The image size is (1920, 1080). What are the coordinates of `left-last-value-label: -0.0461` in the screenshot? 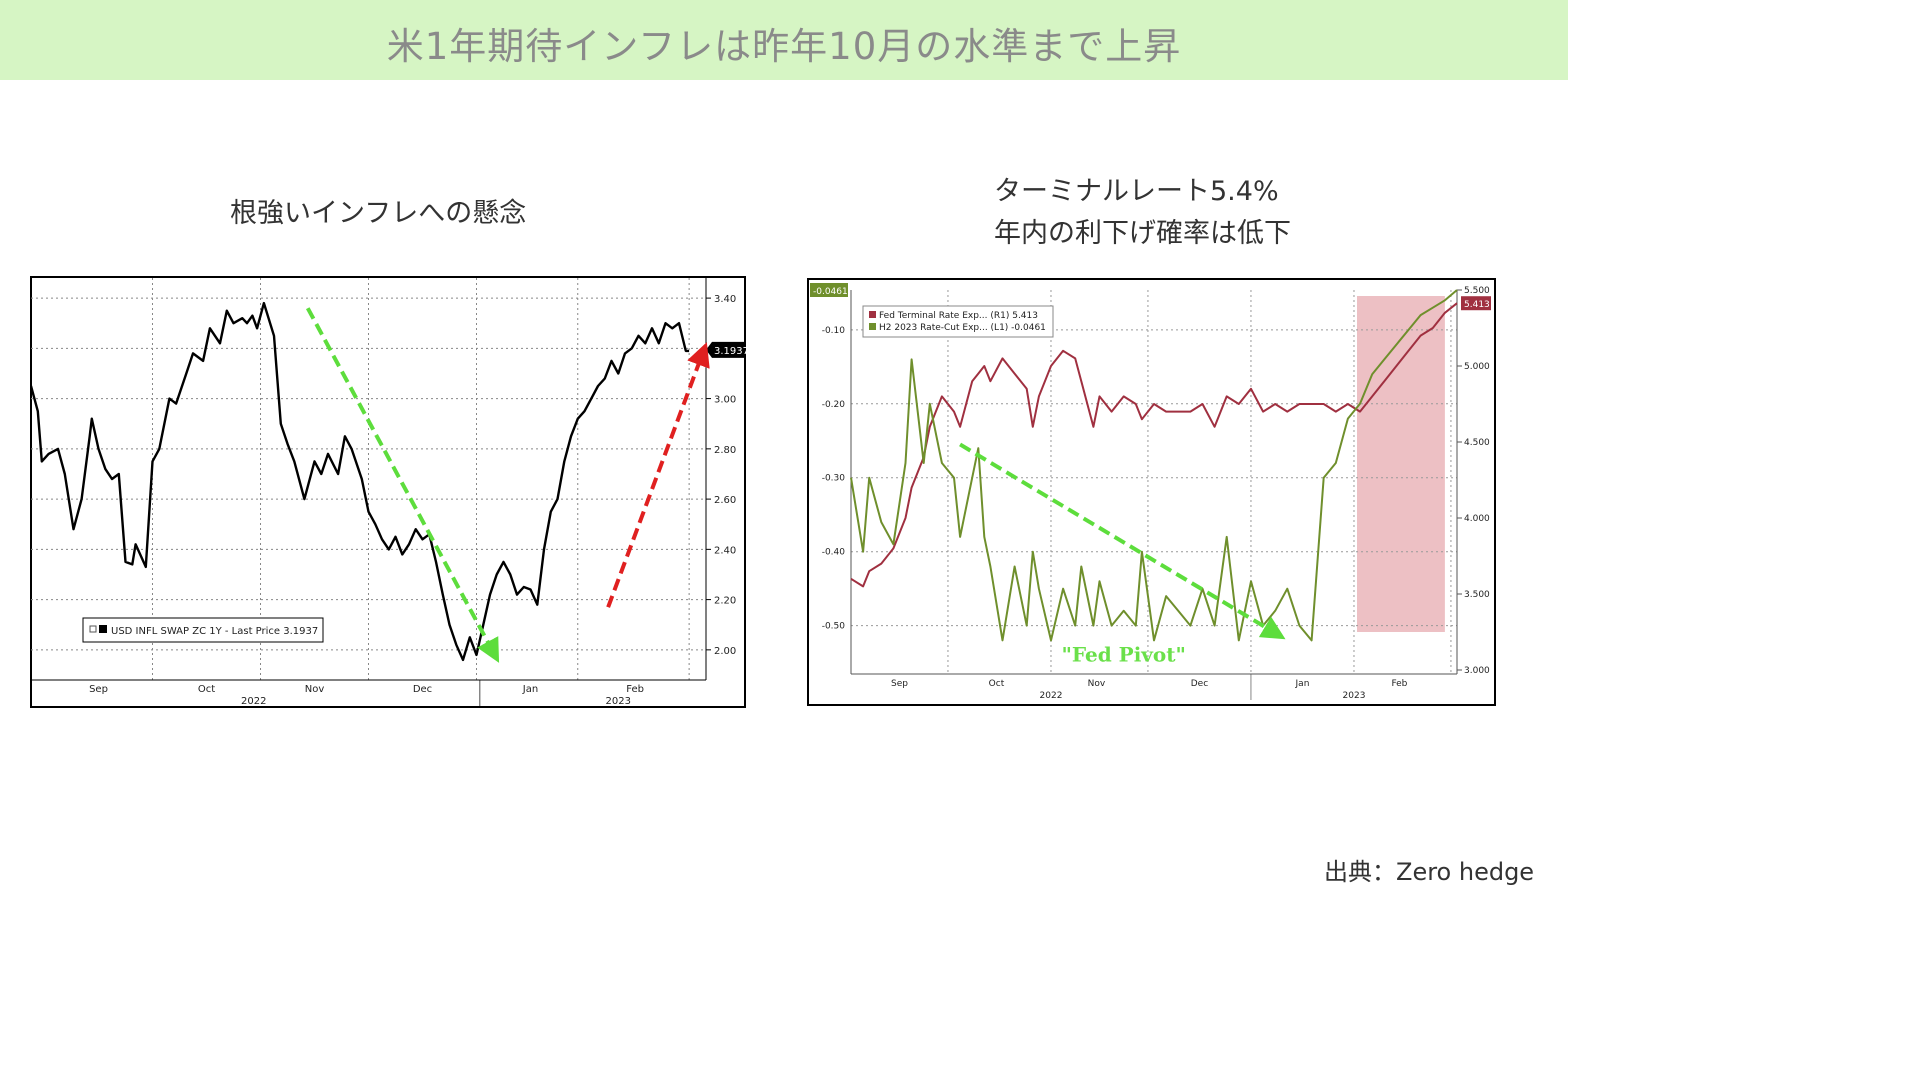 It's located at (830, 292).